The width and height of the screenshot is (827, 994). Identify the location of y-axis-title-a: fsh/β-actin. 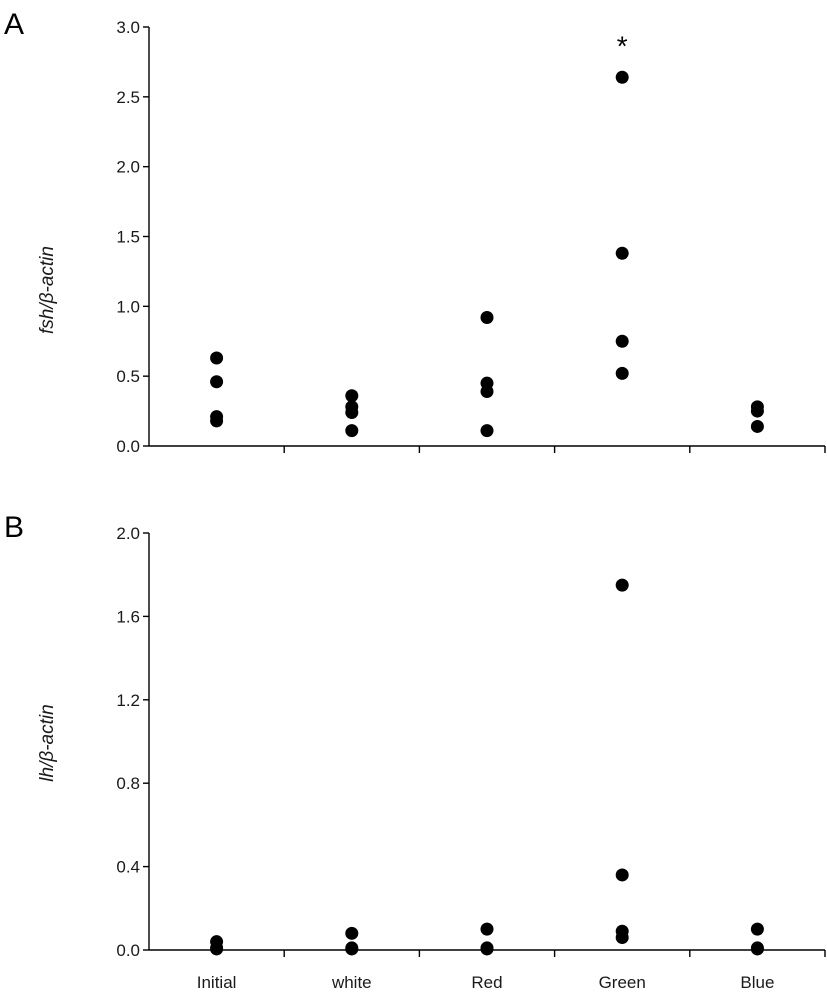
(47, 290).